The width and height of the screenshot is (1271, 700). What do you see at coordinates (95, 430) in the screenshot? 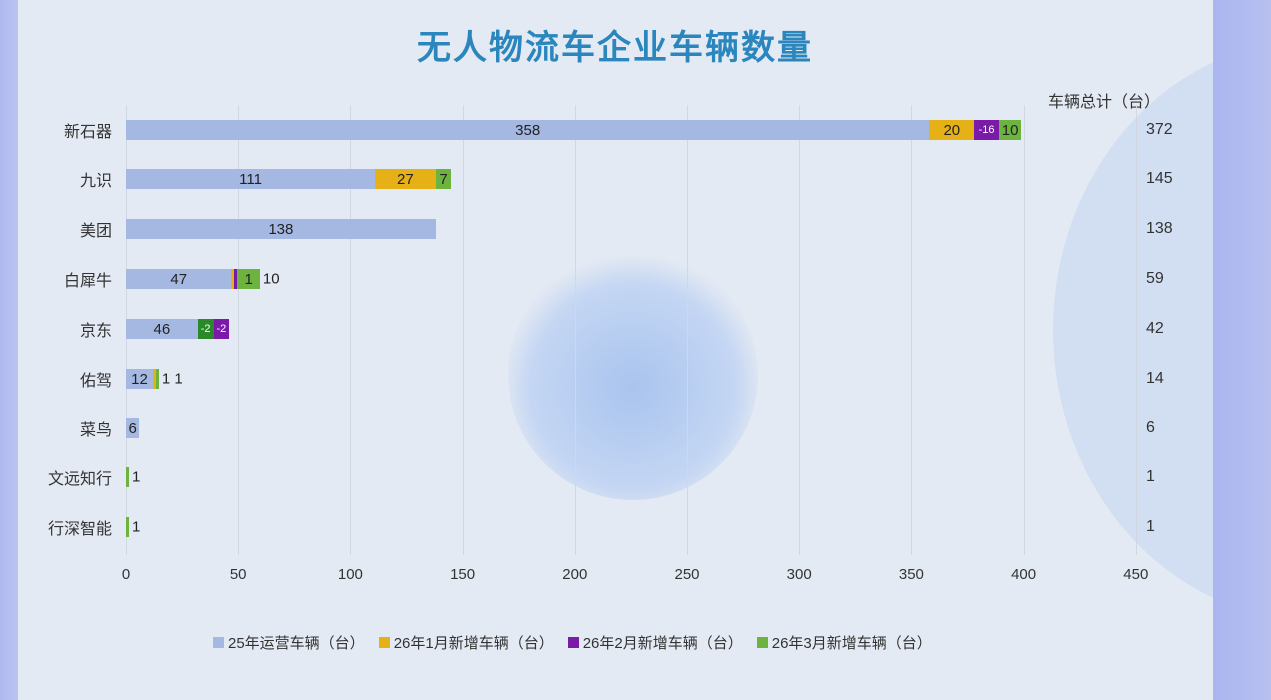
I see `category-label: 菜鸟` at bounding box center [95, 430].